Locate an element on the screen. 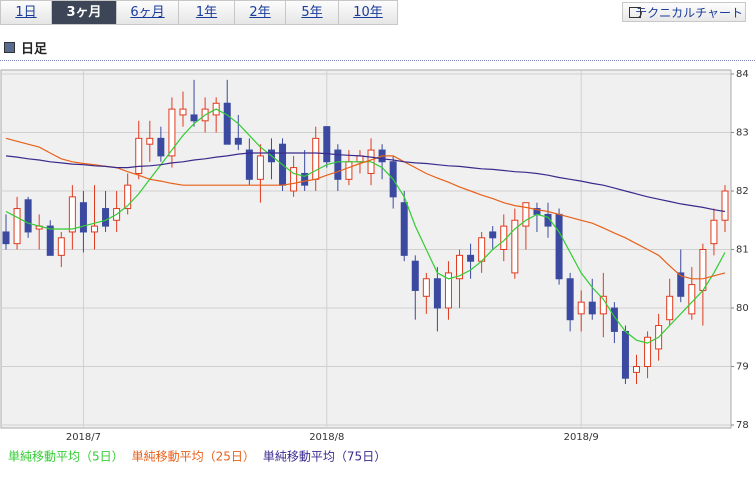 This screenshot has width=755, height=493. y-tick-label: 81 is located at coordinates (742, 250).